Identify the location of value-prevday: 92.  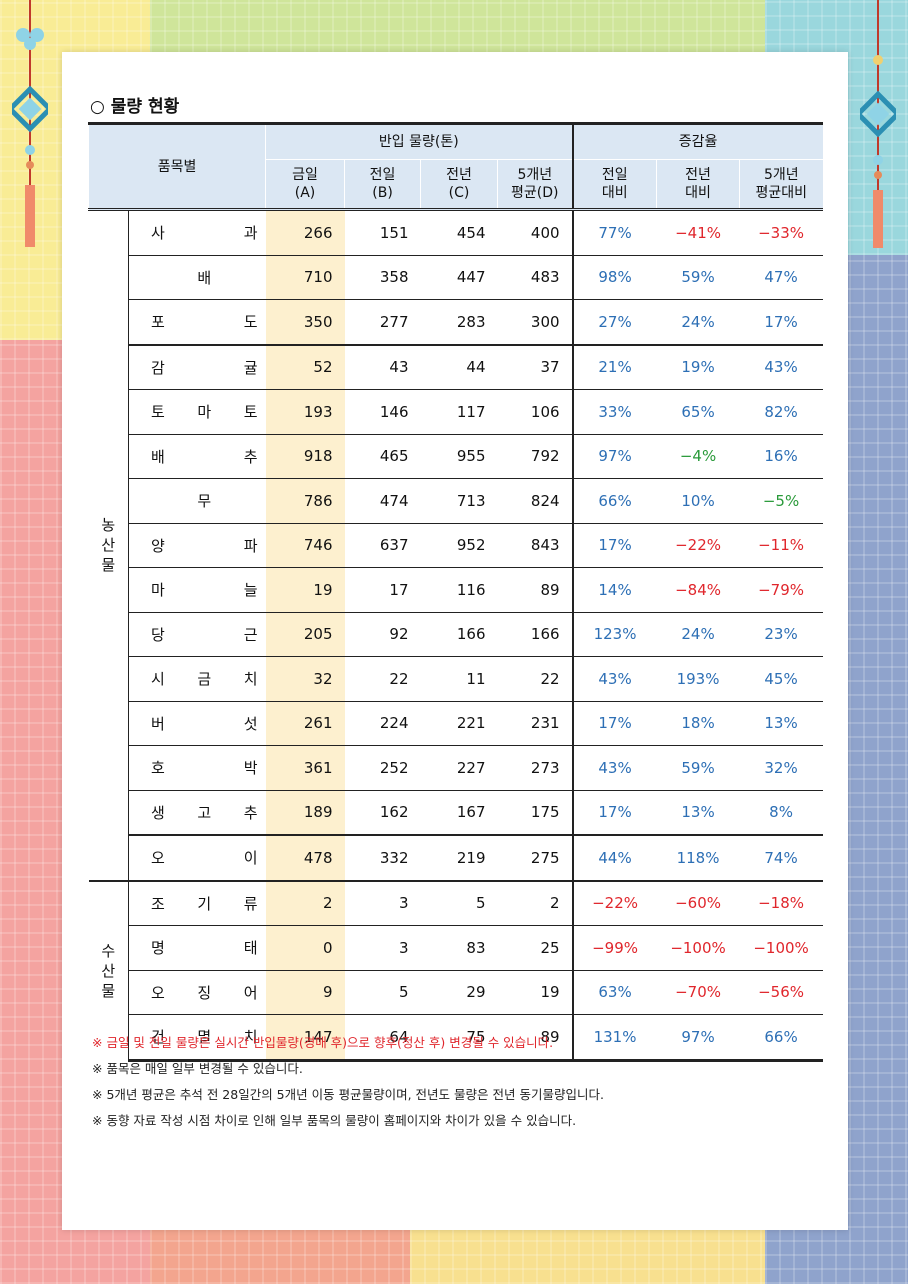
(382, 634).